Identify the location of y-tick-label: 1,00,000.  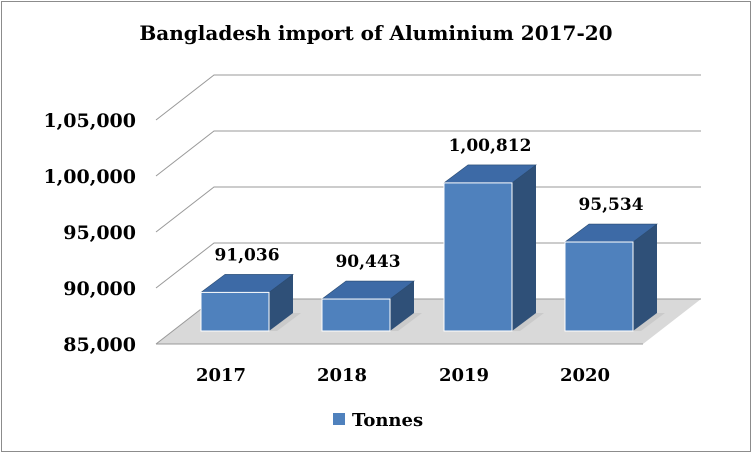
(89, 177).